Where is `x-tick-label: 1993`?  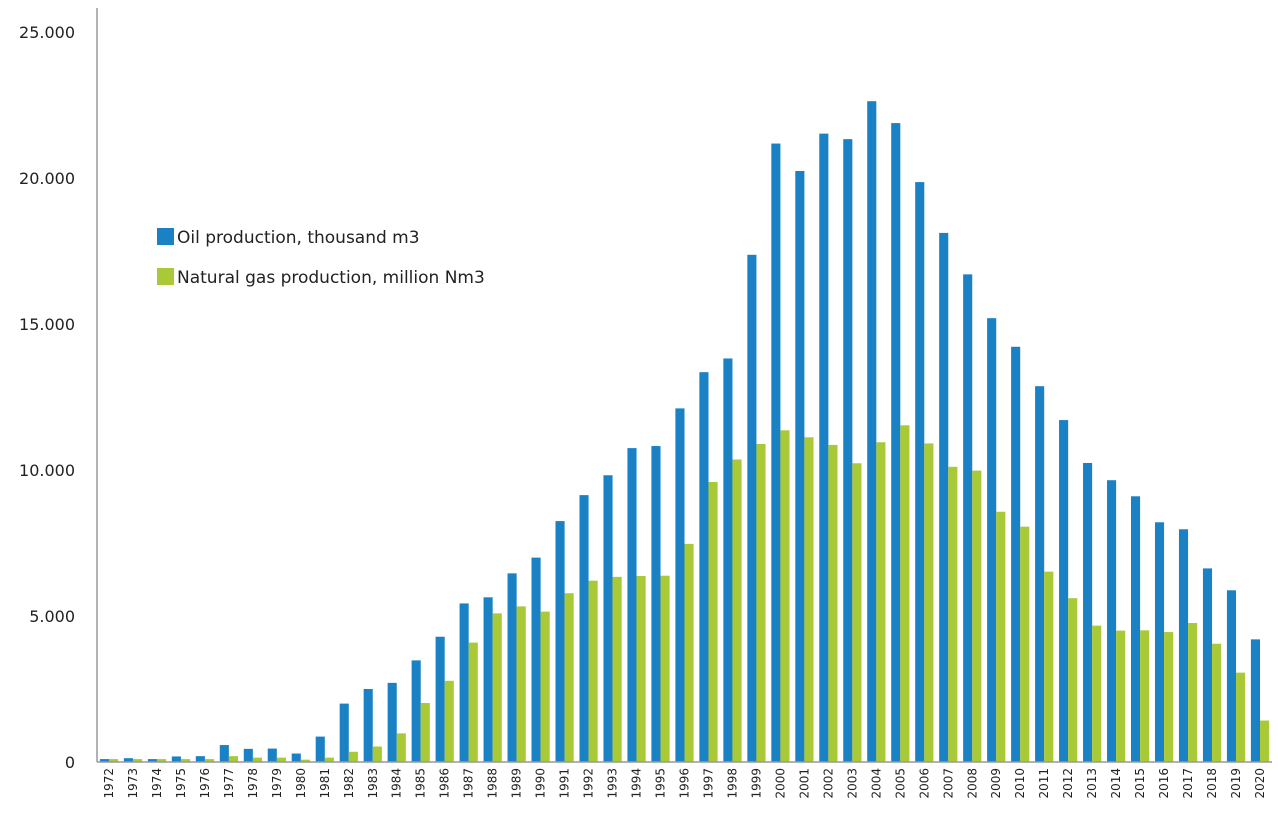
x-tick-label: 1993 is located at coordinates (613, 783).